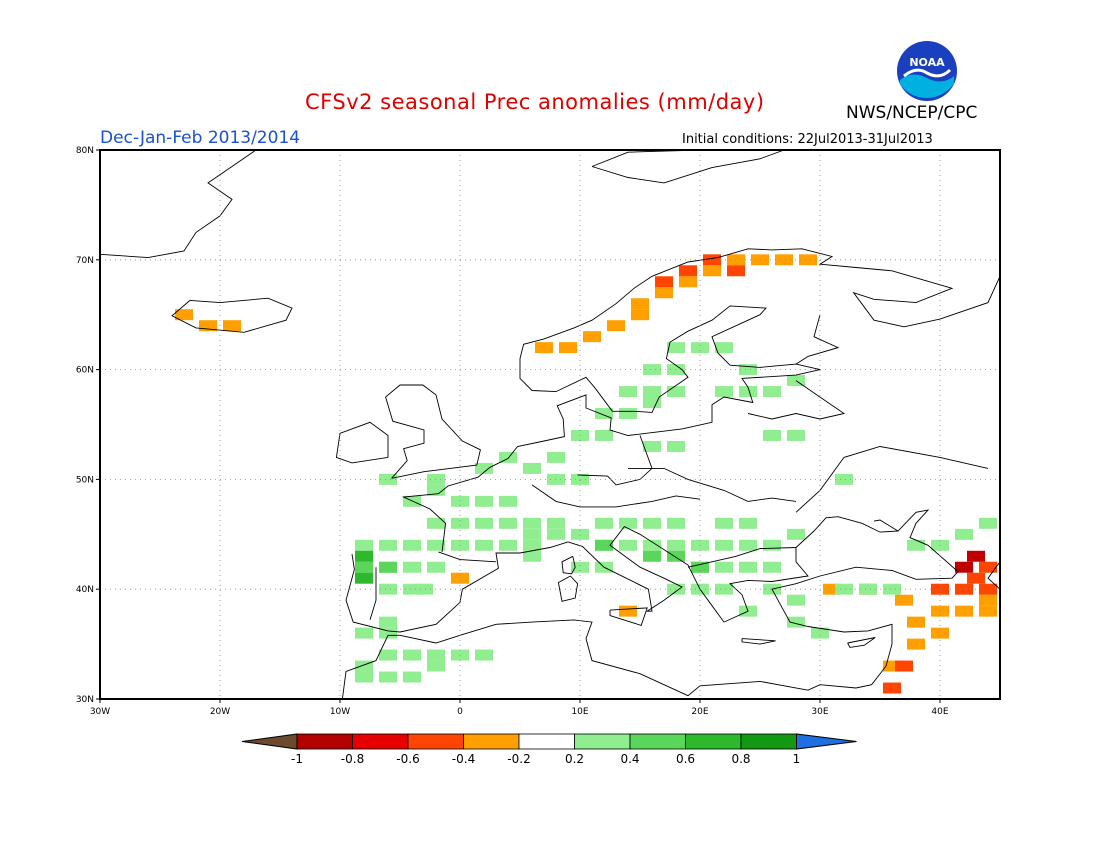 This screenshot has width=1100, height=850. Describe the element at coordinates (699, 712) in the screenshot. I see `lon-tick-label: 20E` at that location.